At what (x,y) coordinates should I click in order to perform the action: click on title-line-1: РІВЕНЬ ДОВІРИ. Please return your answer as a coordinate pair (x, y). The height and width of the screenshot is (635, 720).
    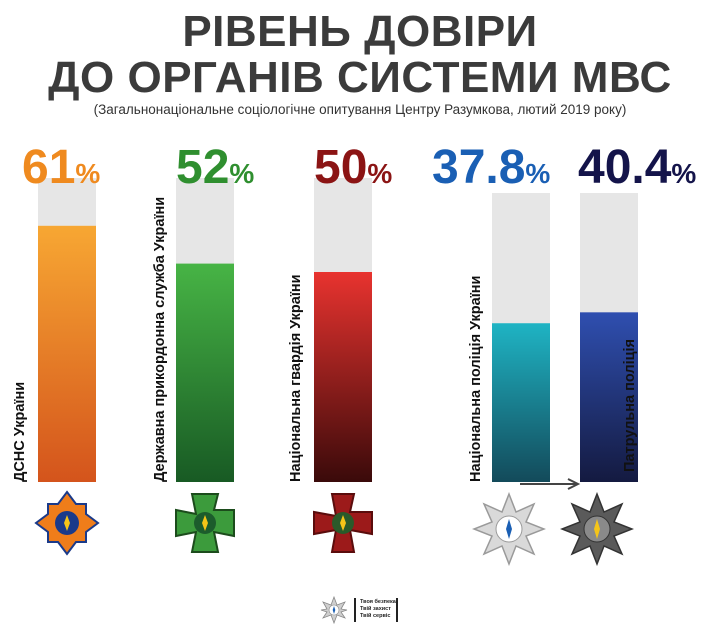
    Looking at the image, I should click on (360, 31).